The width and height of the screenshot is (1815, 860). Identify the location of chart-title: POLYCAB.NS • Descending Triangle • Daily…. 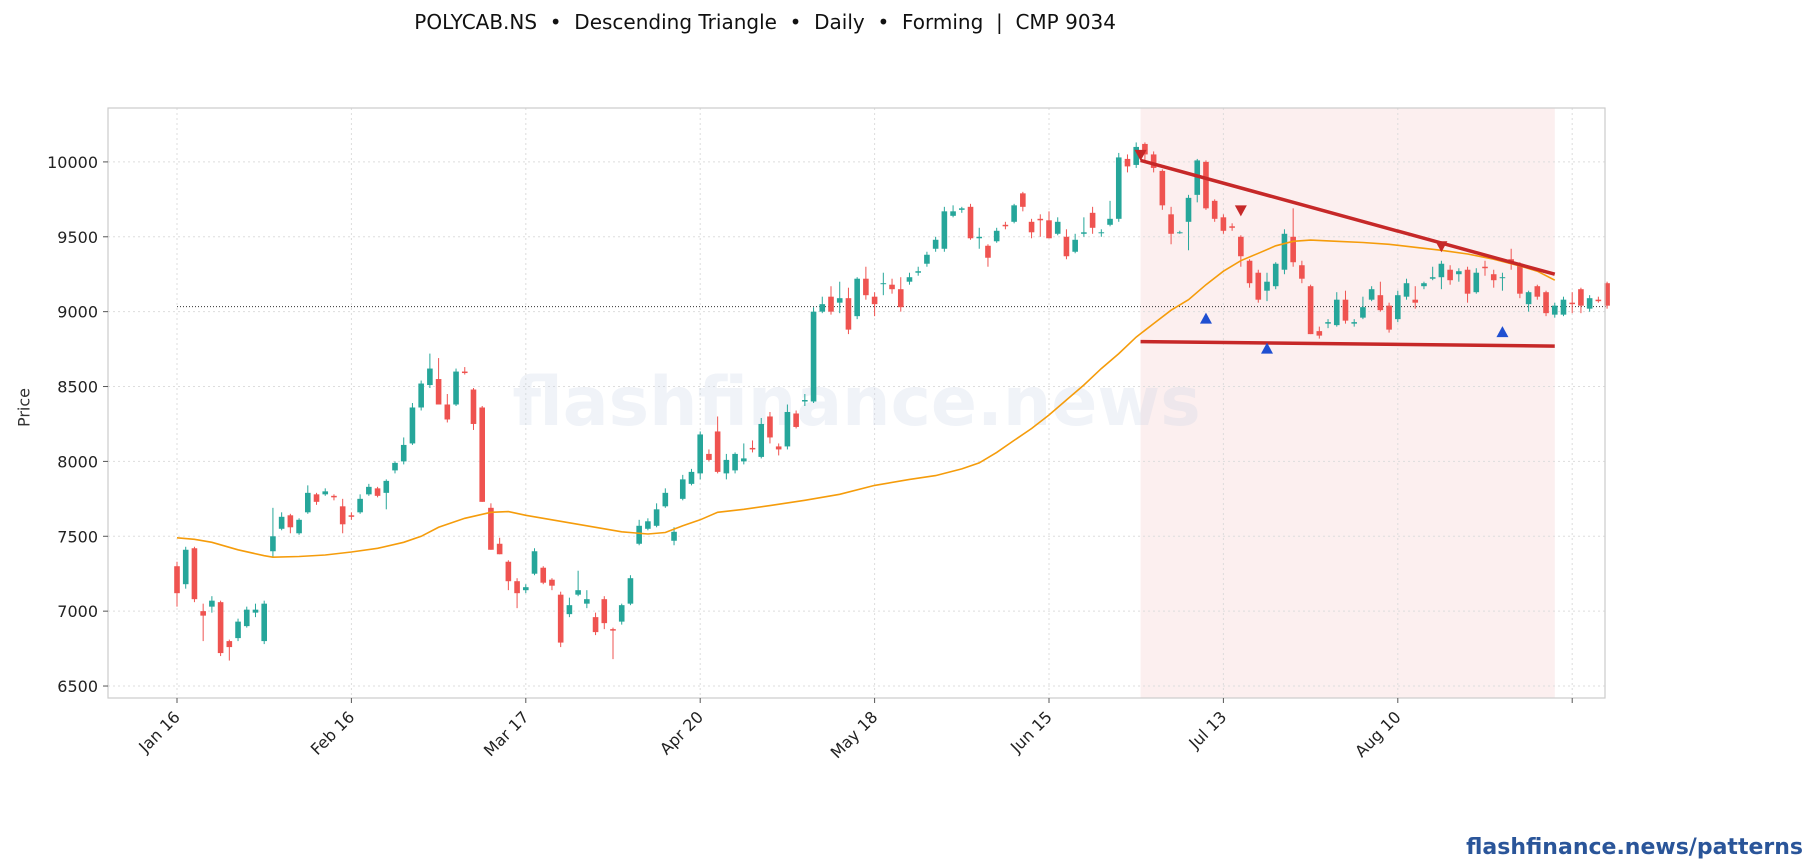
(765, 22).